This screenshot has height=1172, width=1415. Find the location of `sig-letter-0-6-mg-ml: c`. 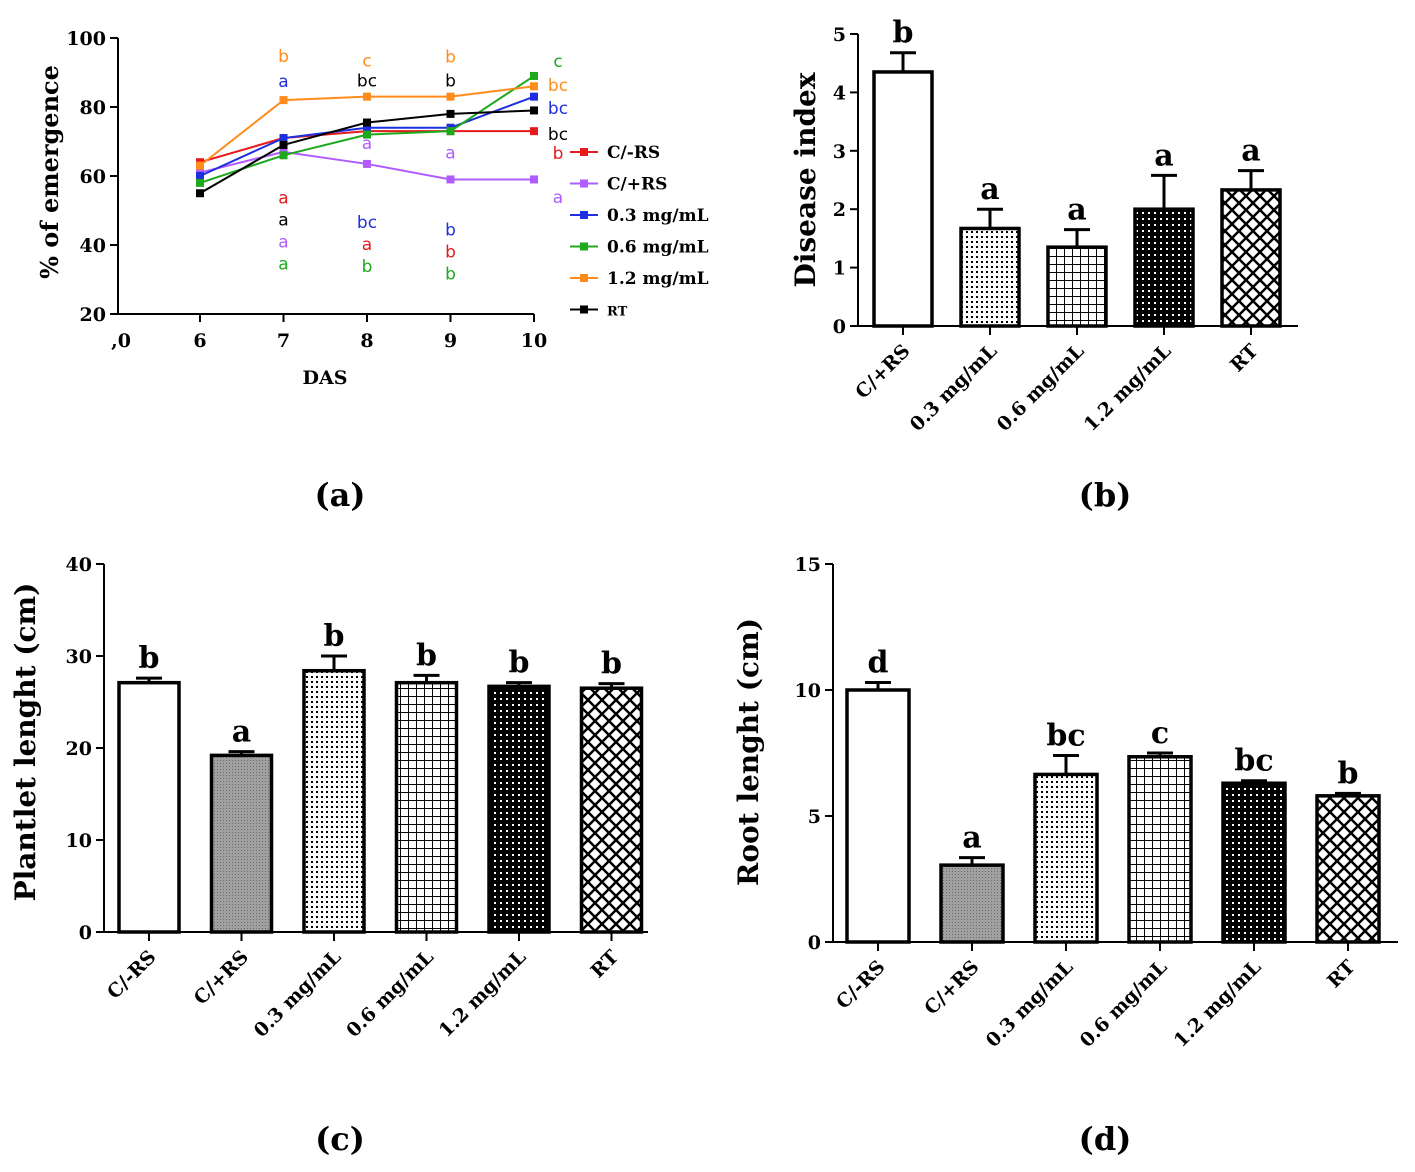

sig-letter-0-6-mg-ml: c is located at coordinates (557, 62).